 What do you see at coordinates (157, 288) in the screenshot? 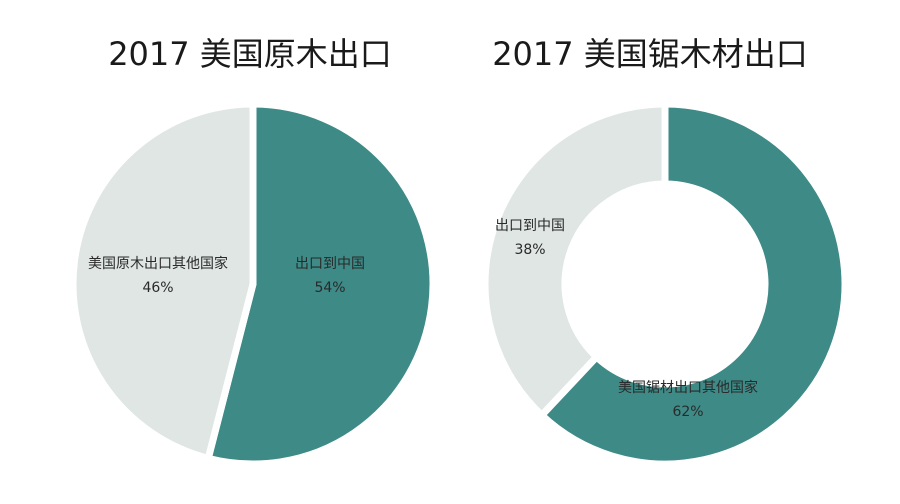
I see `slice-percent-label: 46%` at bounding box center [157, 288].